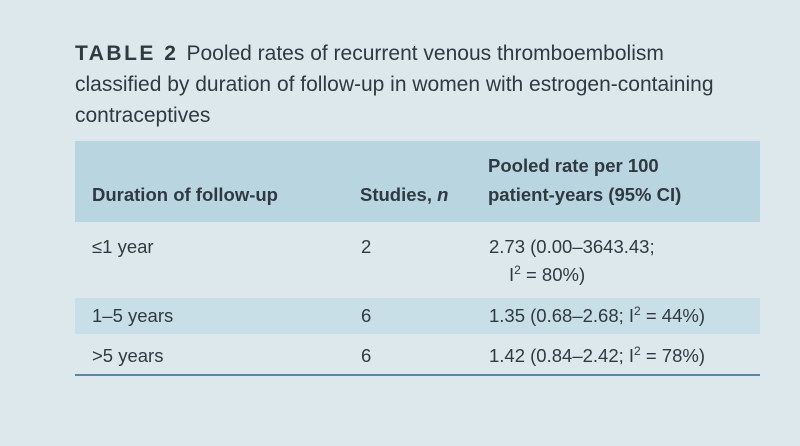 This screenshot has width=800, height=446. Describe the element at coordinates (417, 316) in the screenshot. I see `table-row: 1–5 years 6 1.35 (0.68–2.68; I2 = 44%)` at that location.